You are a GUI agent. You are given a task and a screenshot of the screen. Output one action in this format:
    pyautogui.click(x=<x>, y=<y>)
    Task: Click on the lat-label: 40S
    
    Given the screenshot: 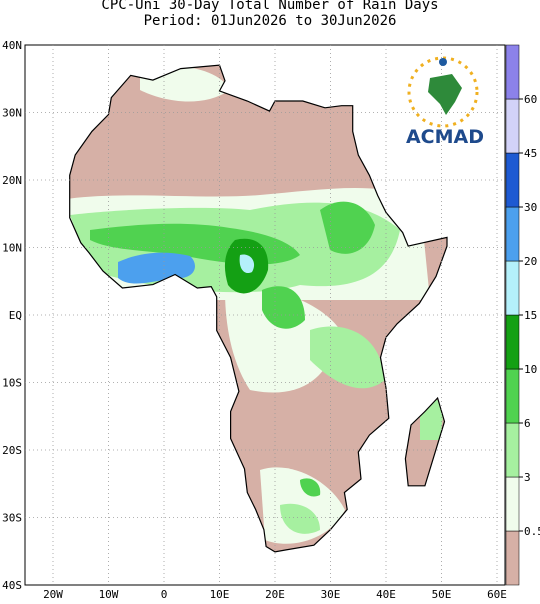 What is the action you would take?
    pyautogui.click(x=12, y=585)
    